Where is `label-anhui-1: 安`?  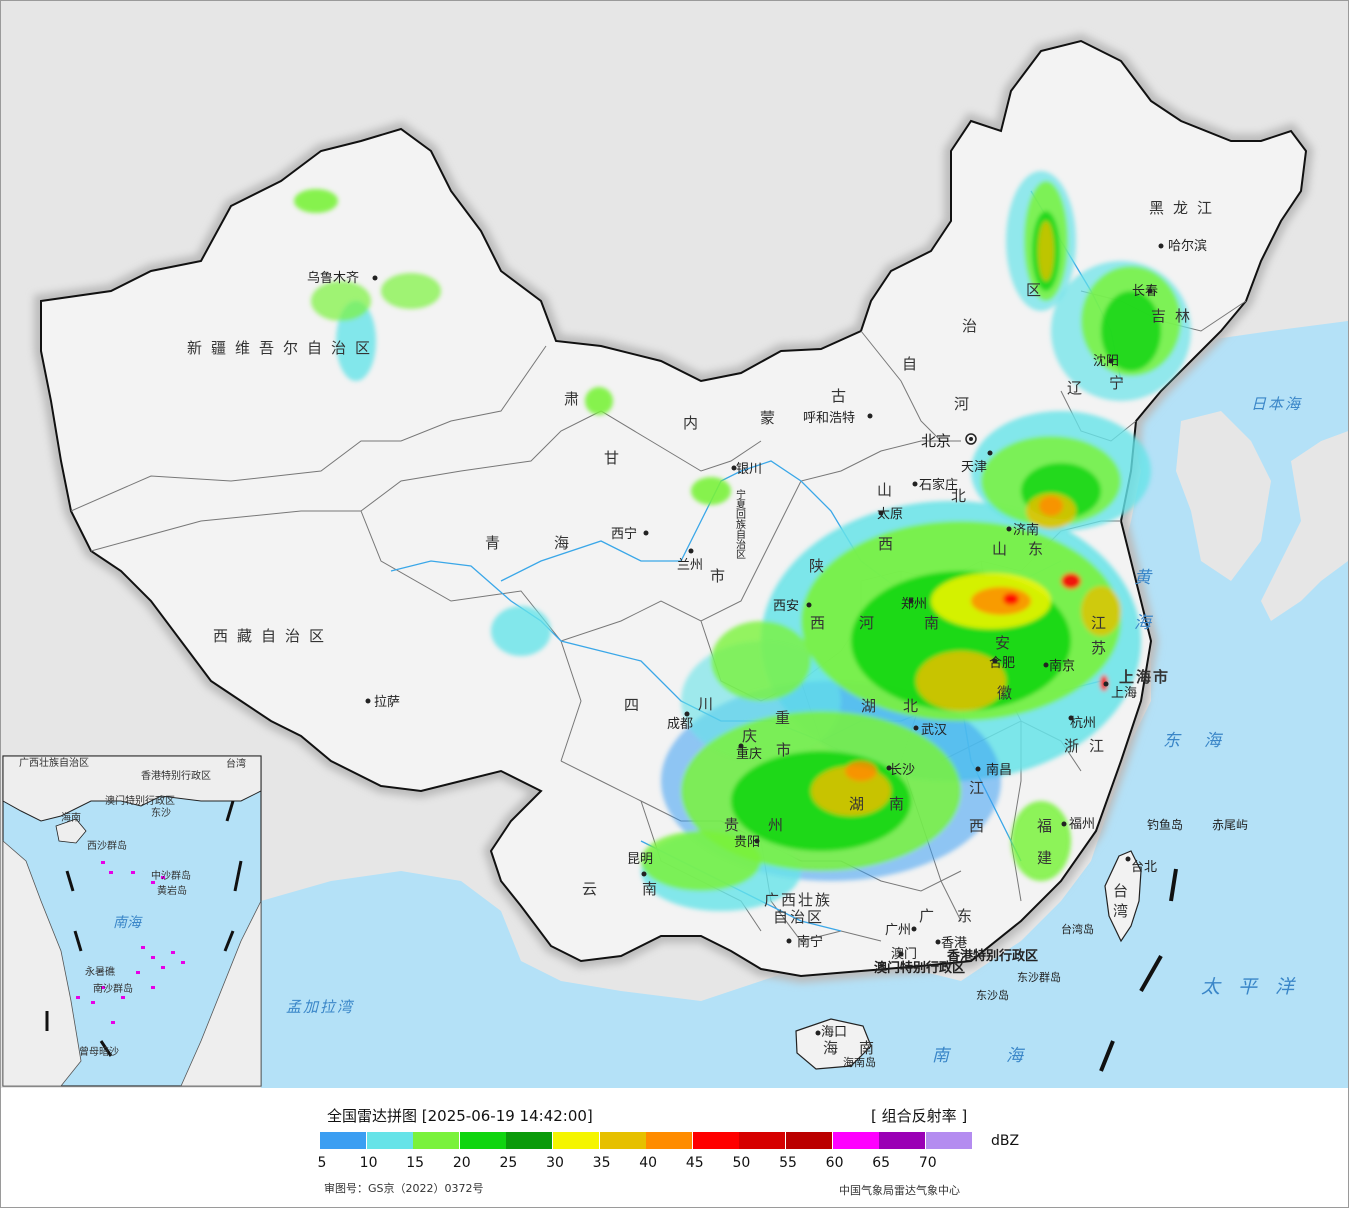 label-anhui-1: 安 is located at coordinates (1007, 643).